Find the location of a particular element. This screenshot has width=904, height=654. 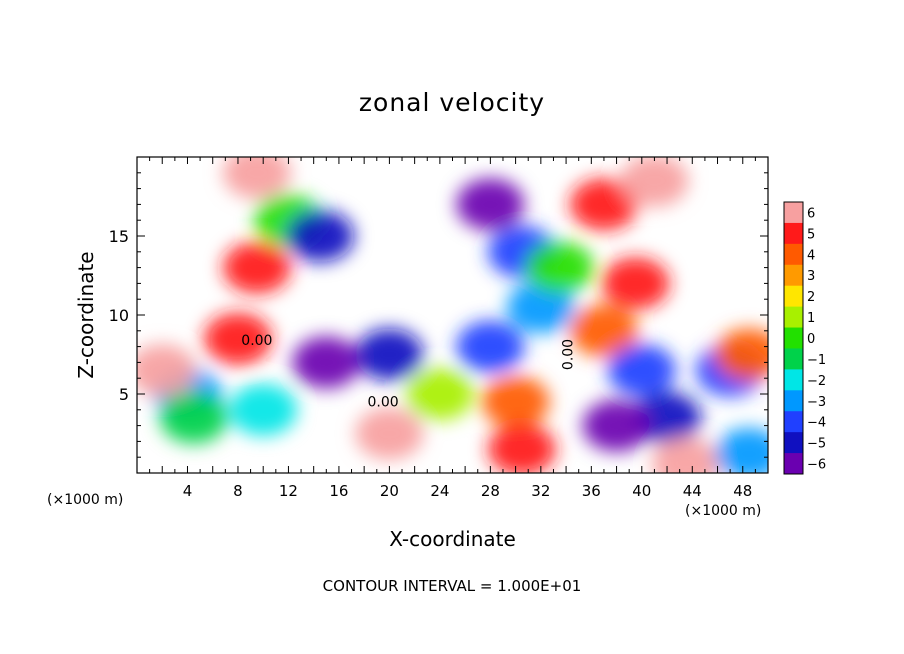

x-tick-label: 8 is located at coordinates (238, 491).